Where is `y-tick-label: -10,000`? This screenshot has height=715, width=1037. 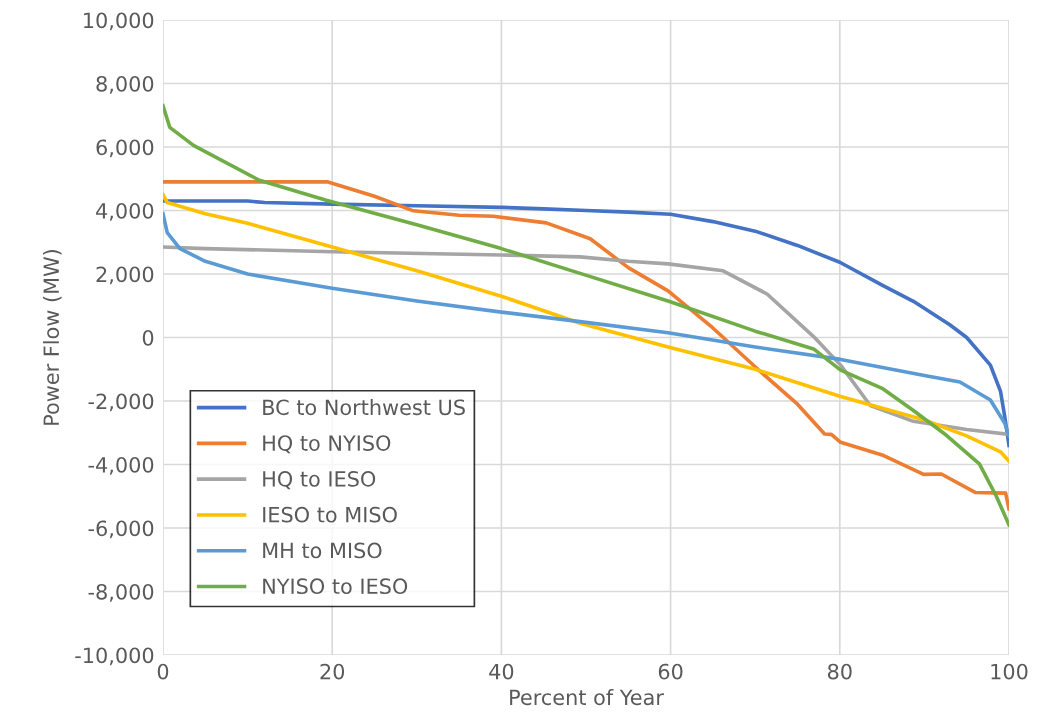 y-tick-label: -10,000 is located at coordinates (114, 656).